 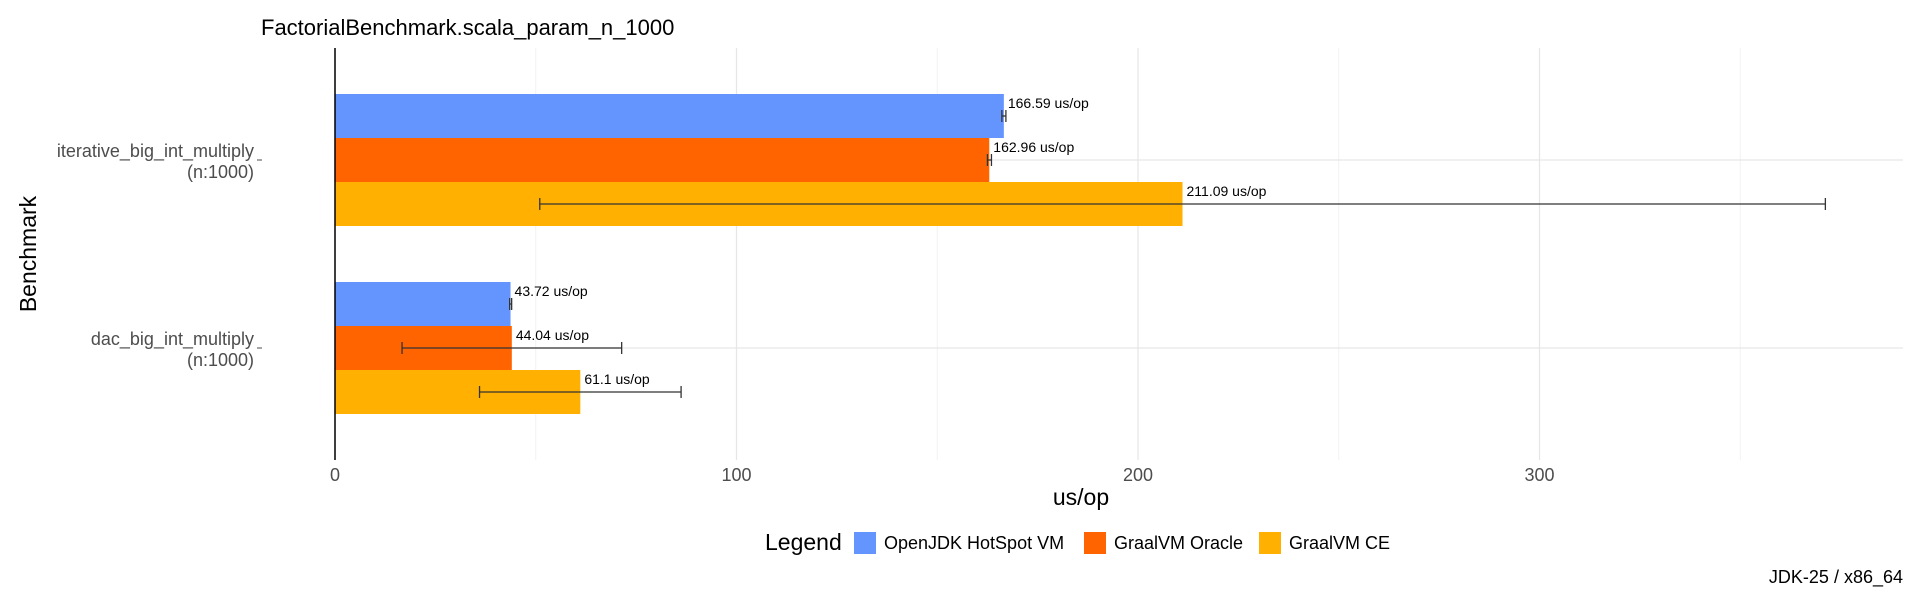 I want to click on category-label: dac_big_int_multiply (n:1000), so click(x=172, y=349).